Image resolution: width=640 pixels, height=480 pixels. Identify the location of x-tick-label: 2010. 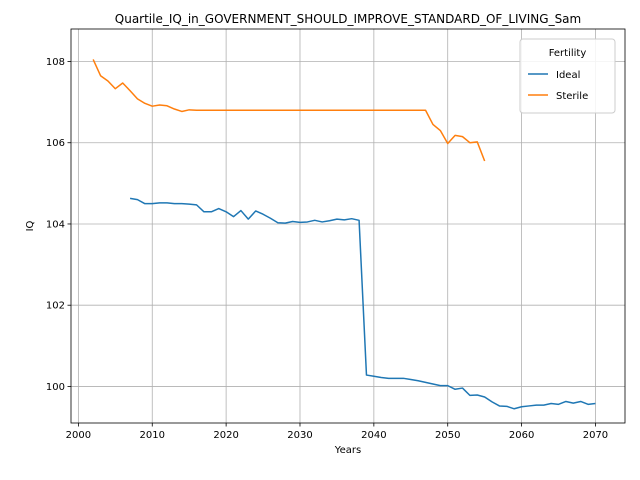
(152, 435).